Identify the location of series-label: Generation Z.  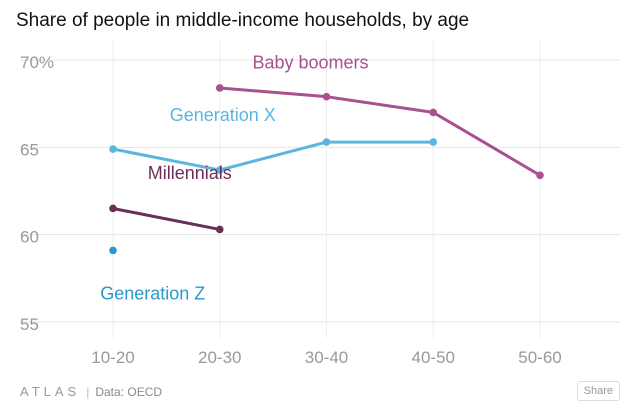
(152, 293).